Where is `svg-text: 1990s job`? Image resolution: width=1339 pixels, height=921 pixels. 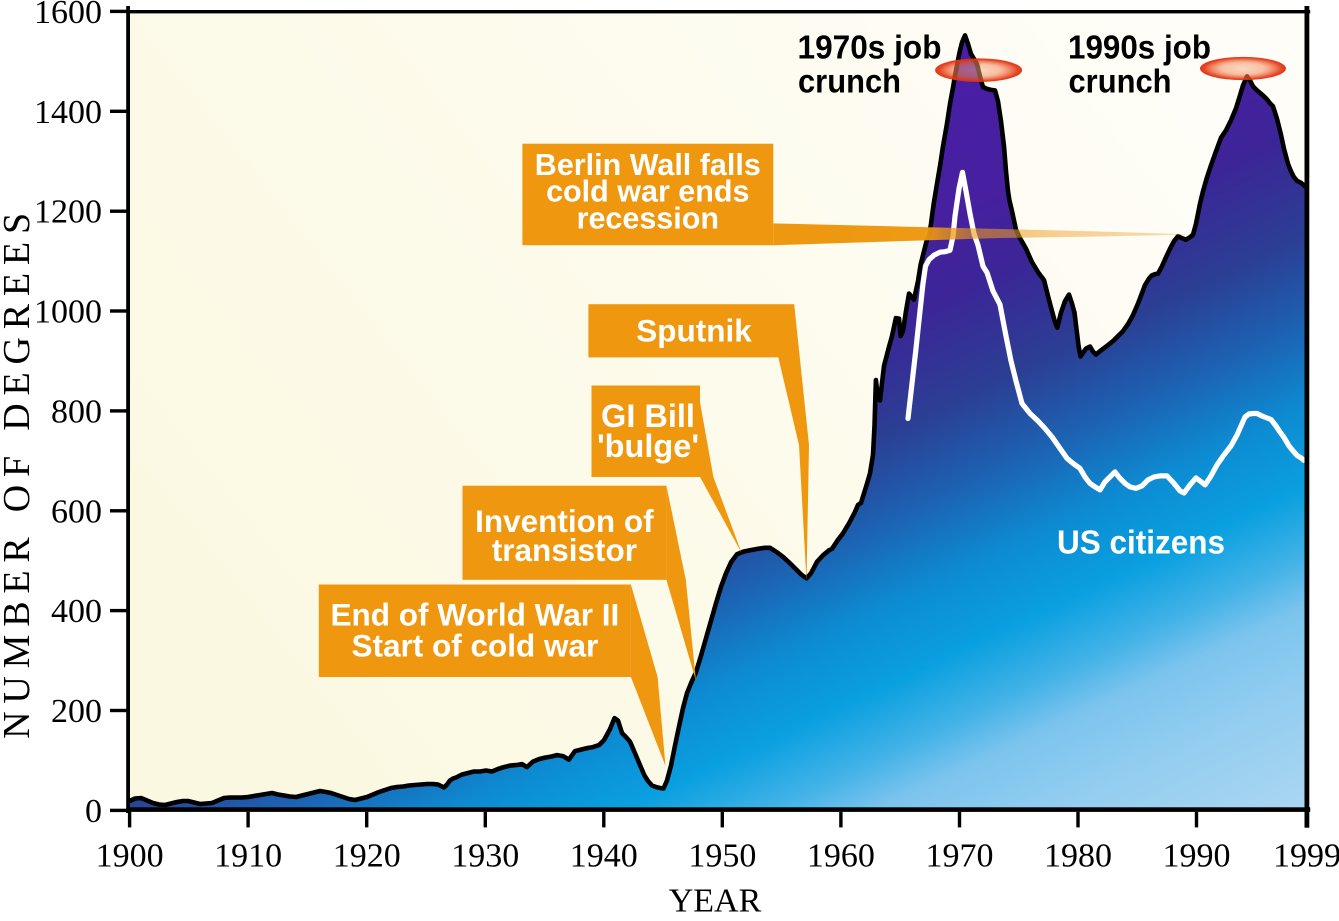
svg-text: 1990s job is located at coordinates (1139, 48).